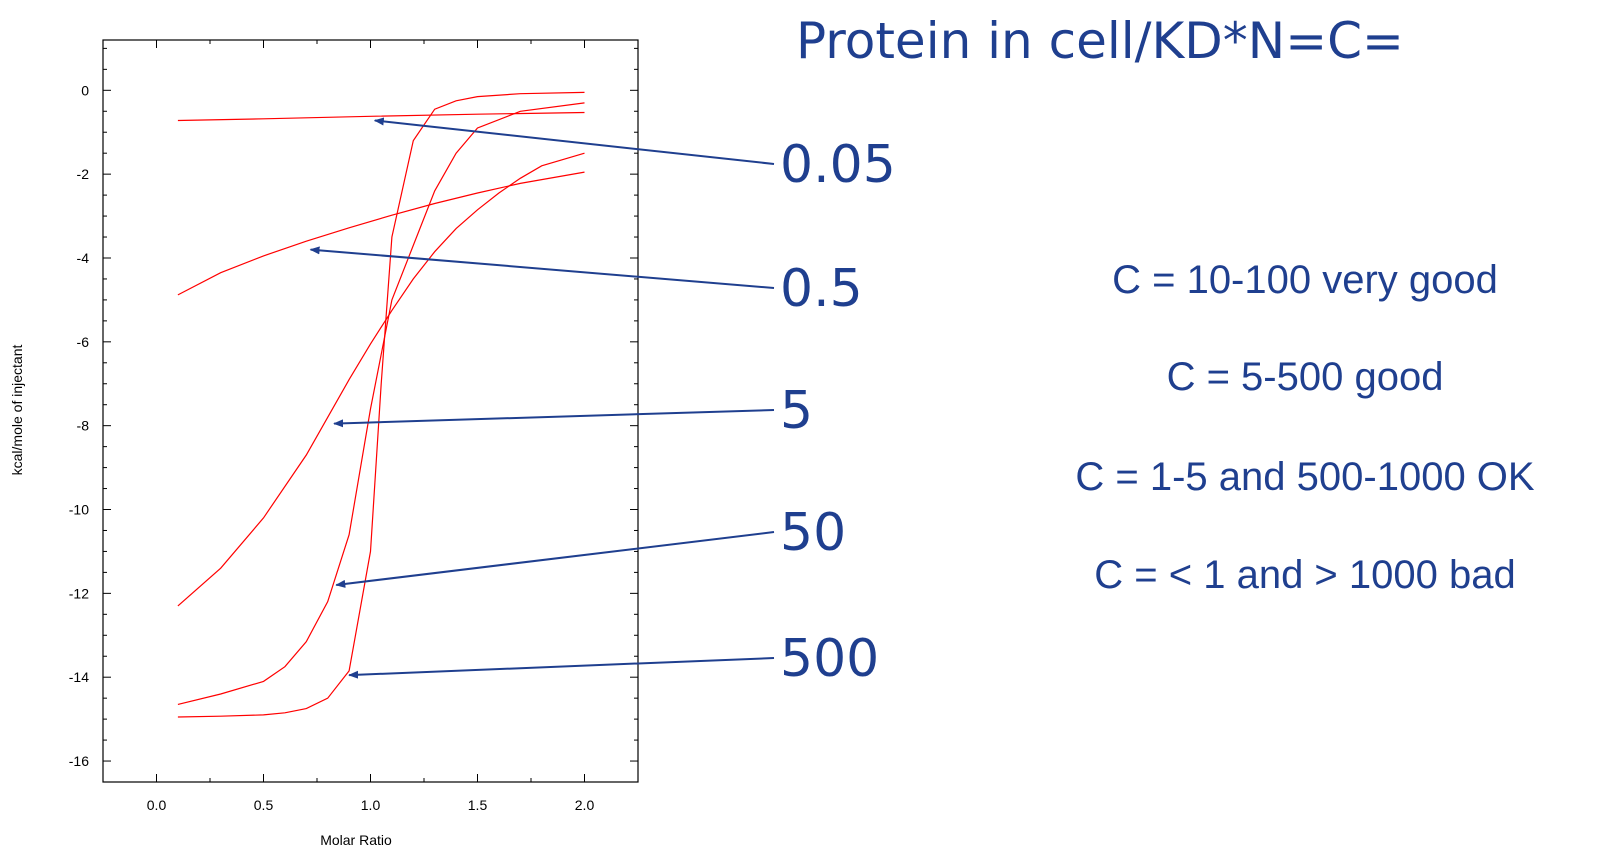  I want to click on y-tick-label: -10, so click(79, 510).